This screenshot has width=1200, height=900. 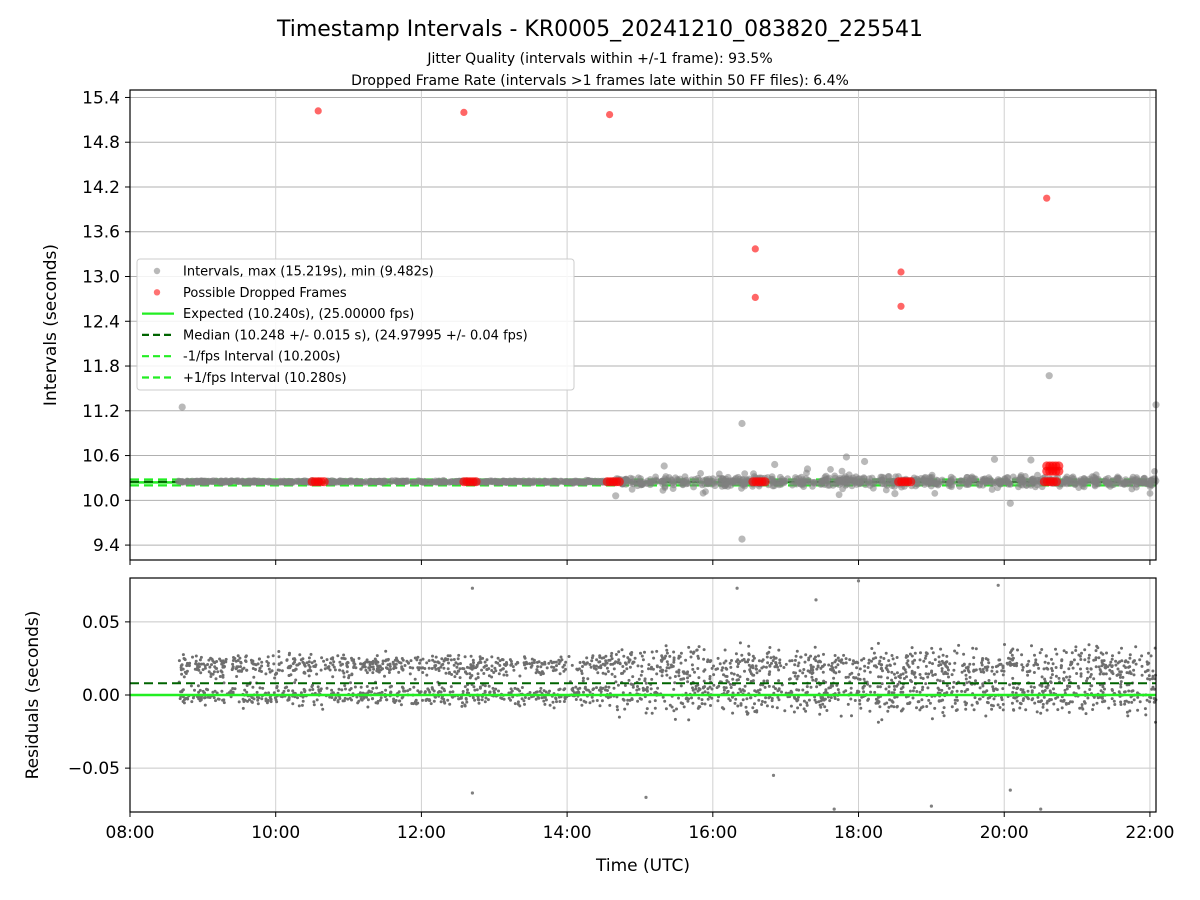 I want to click on legend-label: -1/fps Interval (10.200s), so click(x=261, y=357).